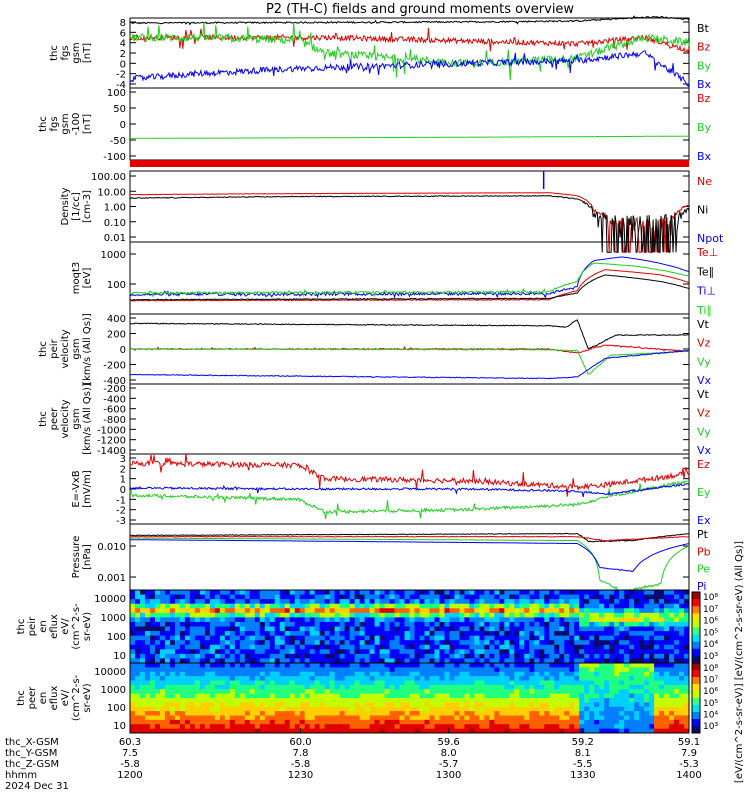 The height and width of the screenshot is (800, 750). I want to click on legend-vz: Vz, so click(704, 413).